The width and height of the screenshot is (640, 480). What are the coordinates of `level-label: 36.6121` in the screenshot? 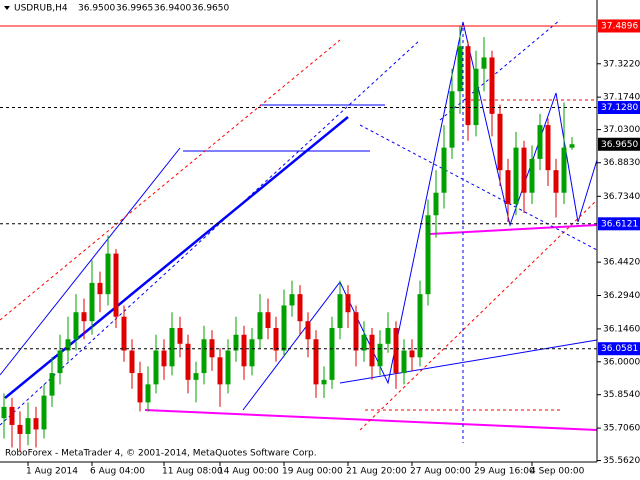 It's located at (619, 224).